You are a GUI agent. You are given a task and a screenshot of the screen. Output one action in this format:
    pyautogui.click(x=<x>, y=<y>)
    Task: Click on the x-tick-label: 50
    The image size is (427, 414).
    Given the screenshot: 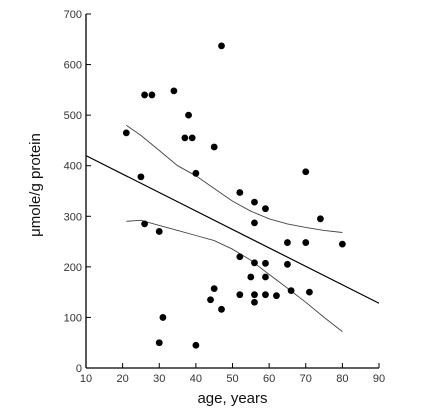 What is the action you would take?
    pyautogui.click(x=232, y=379)
    